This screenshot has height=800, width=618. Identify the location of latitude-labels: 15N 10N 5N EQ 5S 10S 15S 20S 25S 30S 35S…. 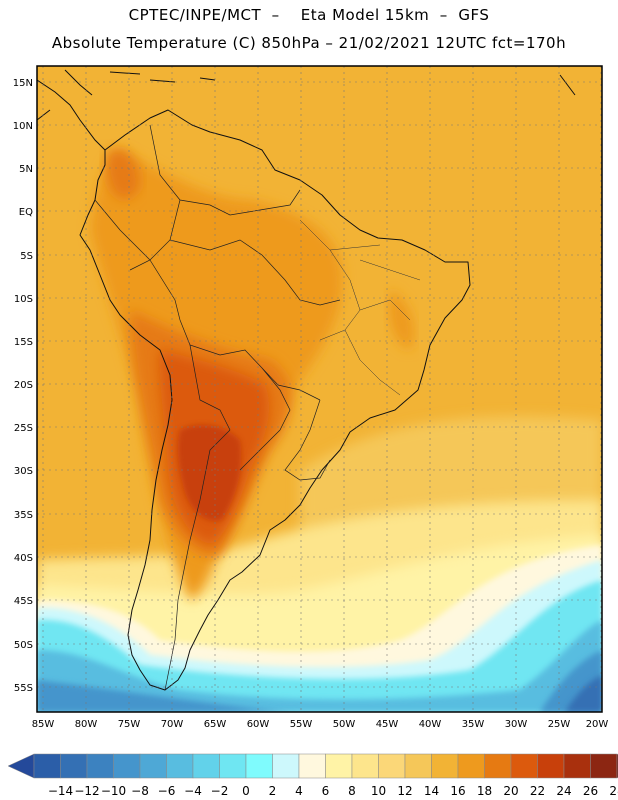
(23, 386).